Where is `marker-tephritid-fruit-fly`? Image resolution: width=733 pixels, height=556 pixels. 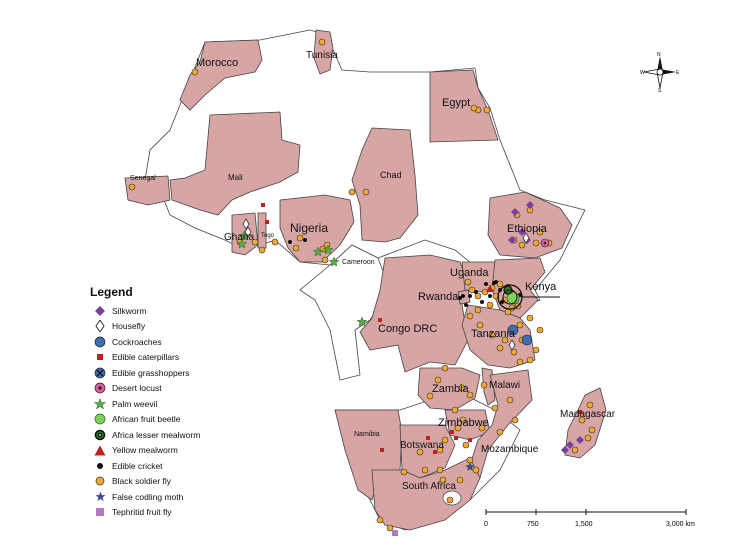 marker-tephritid-fruit-fly is located at coordinates (395, 533).